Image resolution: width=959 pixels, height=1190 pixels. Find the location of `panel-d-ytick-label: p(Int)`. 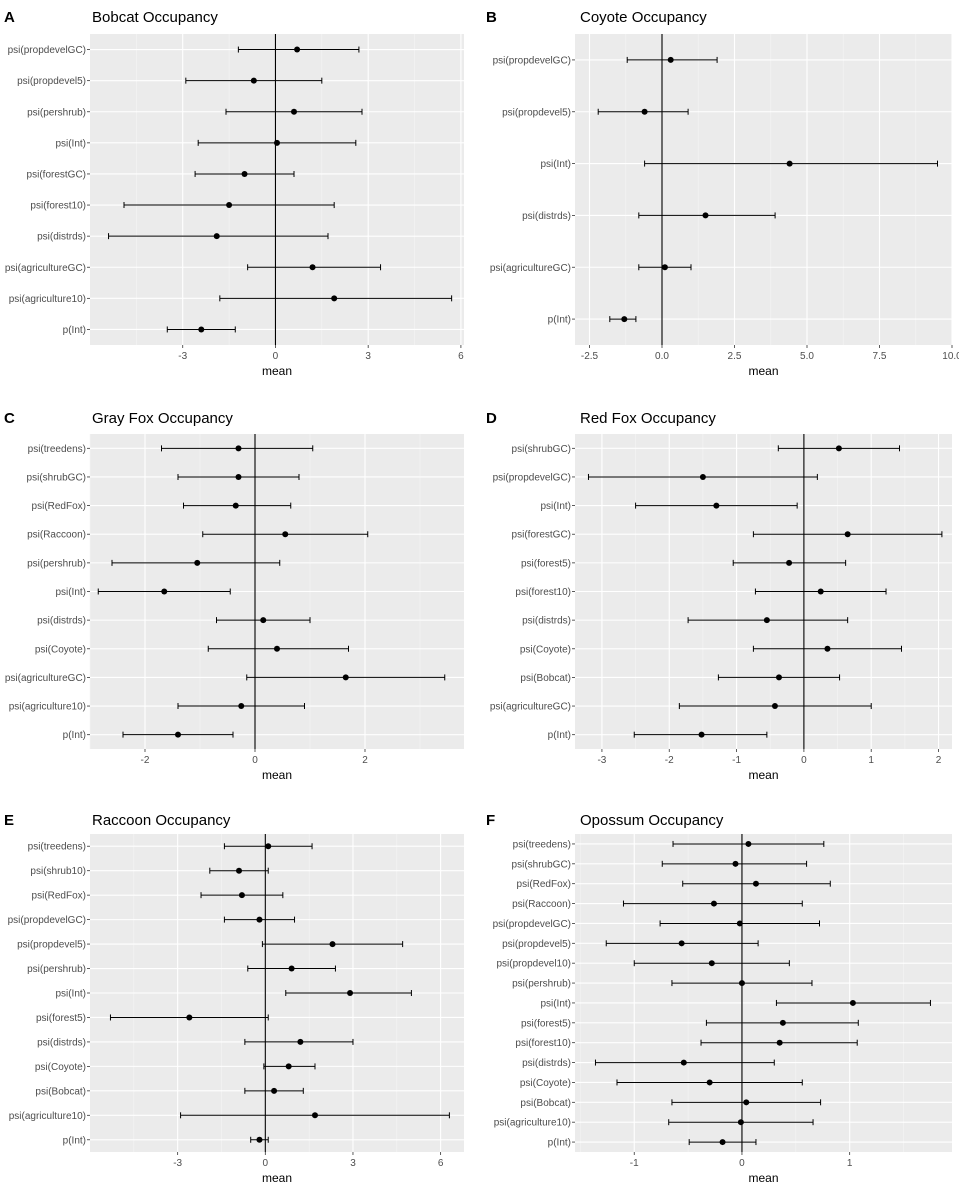

panel-d-ytick-label: p(Int) is located at coordinates (559, 735).